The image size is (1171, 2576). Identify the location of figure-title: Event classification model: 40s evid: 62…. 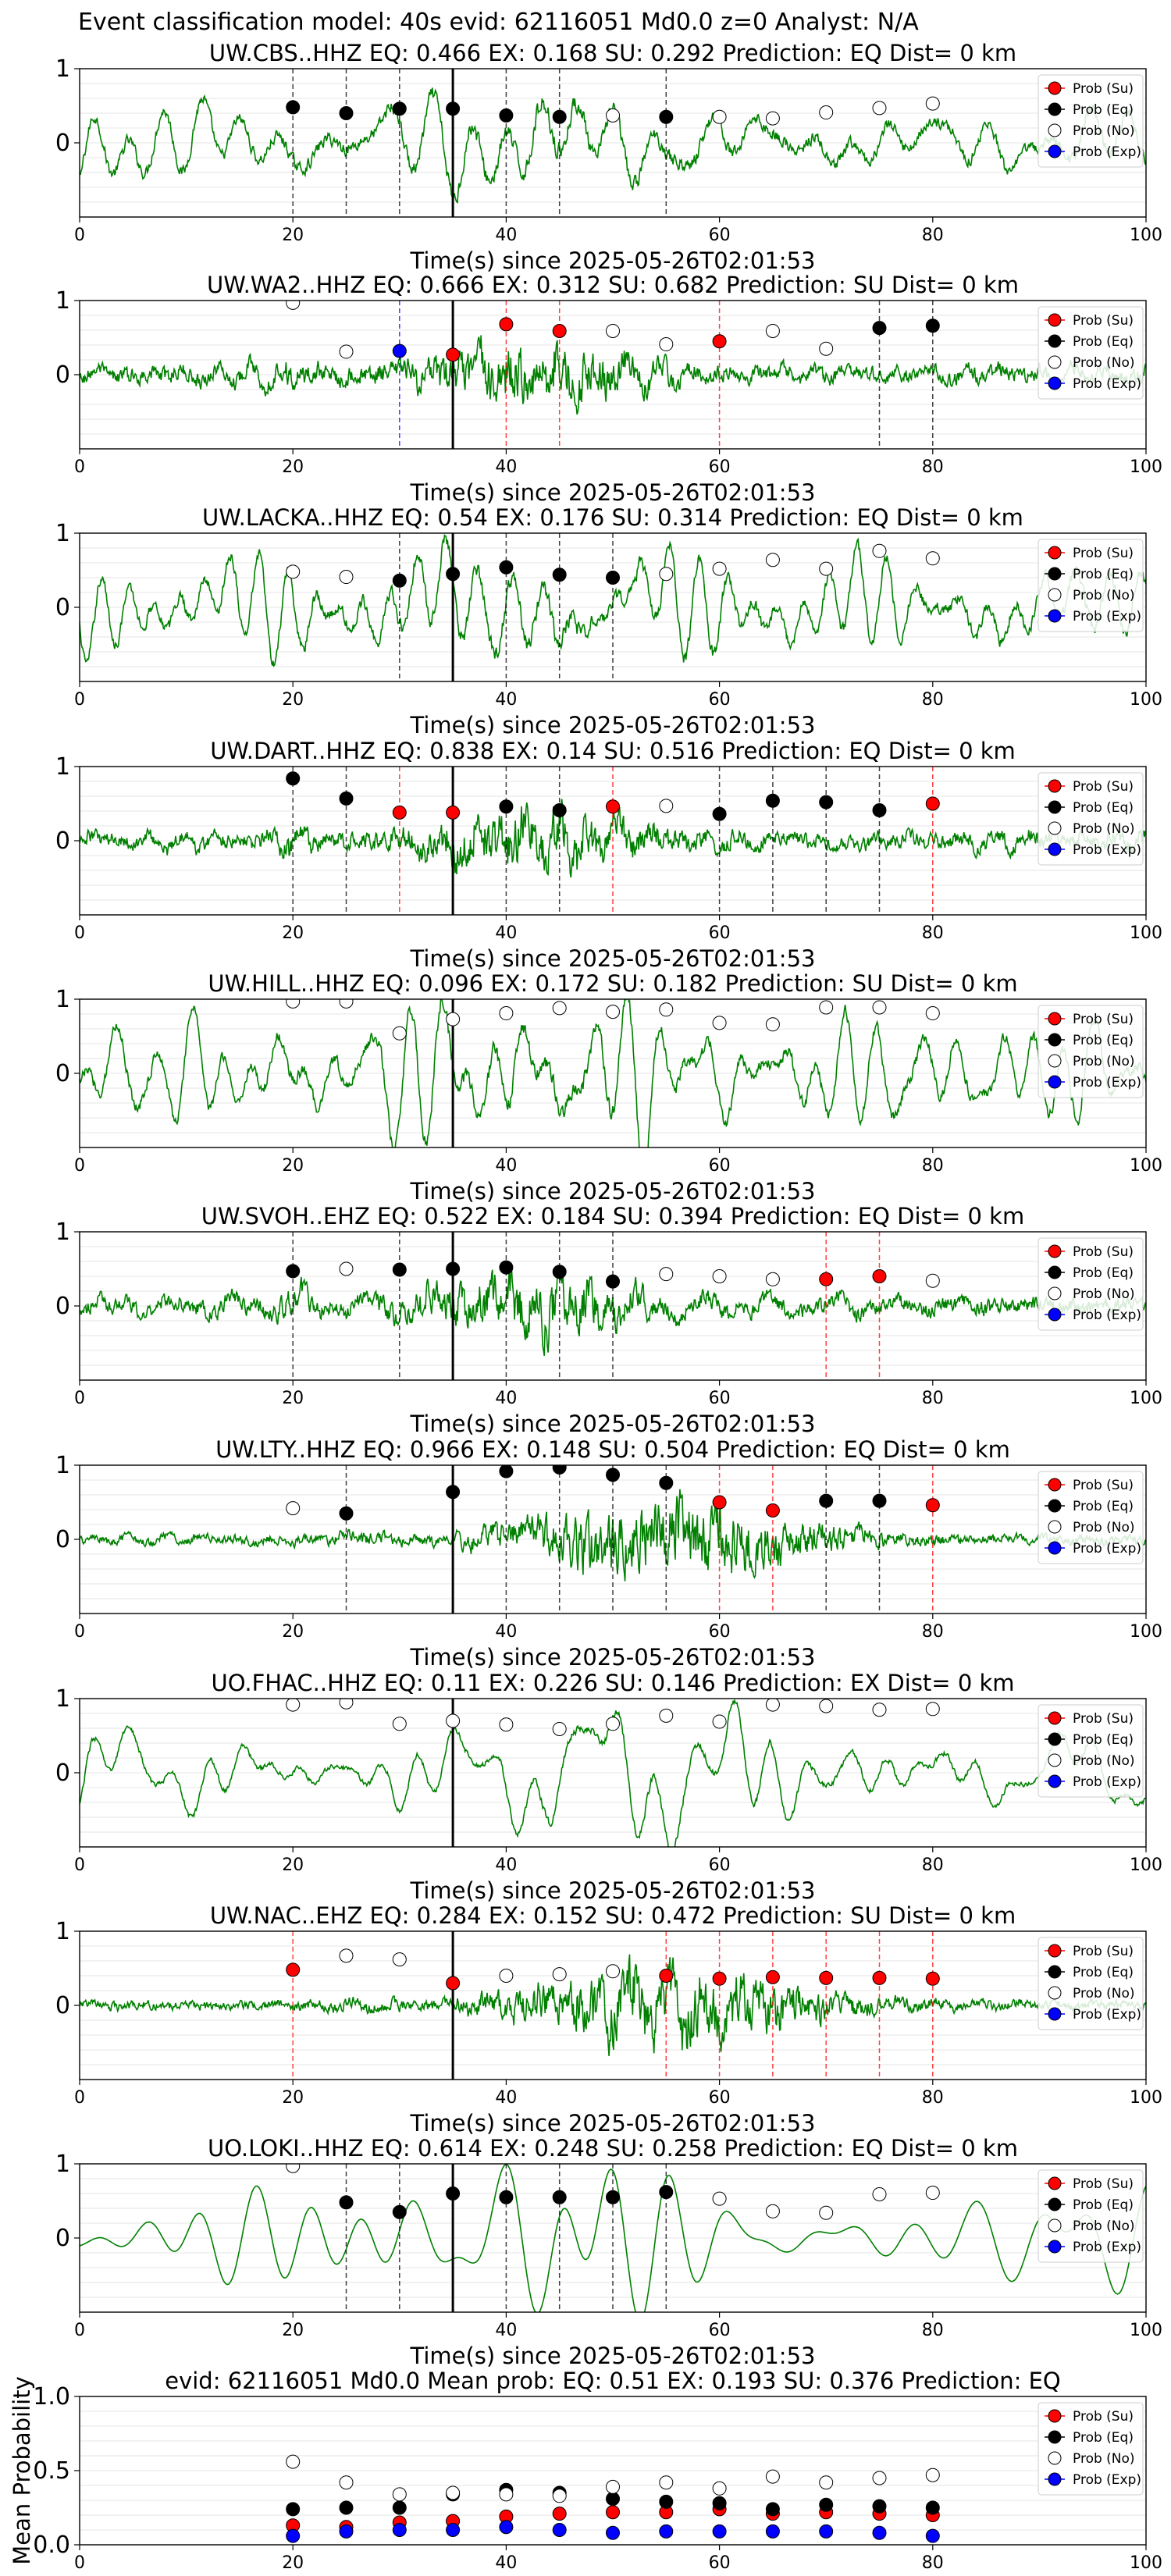
(498, 22).